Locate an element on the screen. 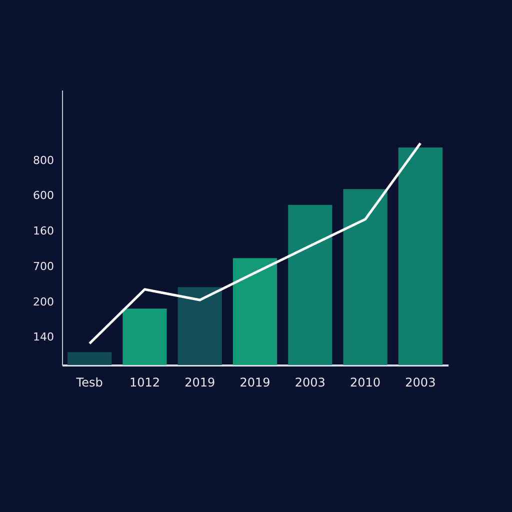 The width and height of the screenshot is (512, 512). x-tick-label: 1012 is located at coordinates (144, 383).